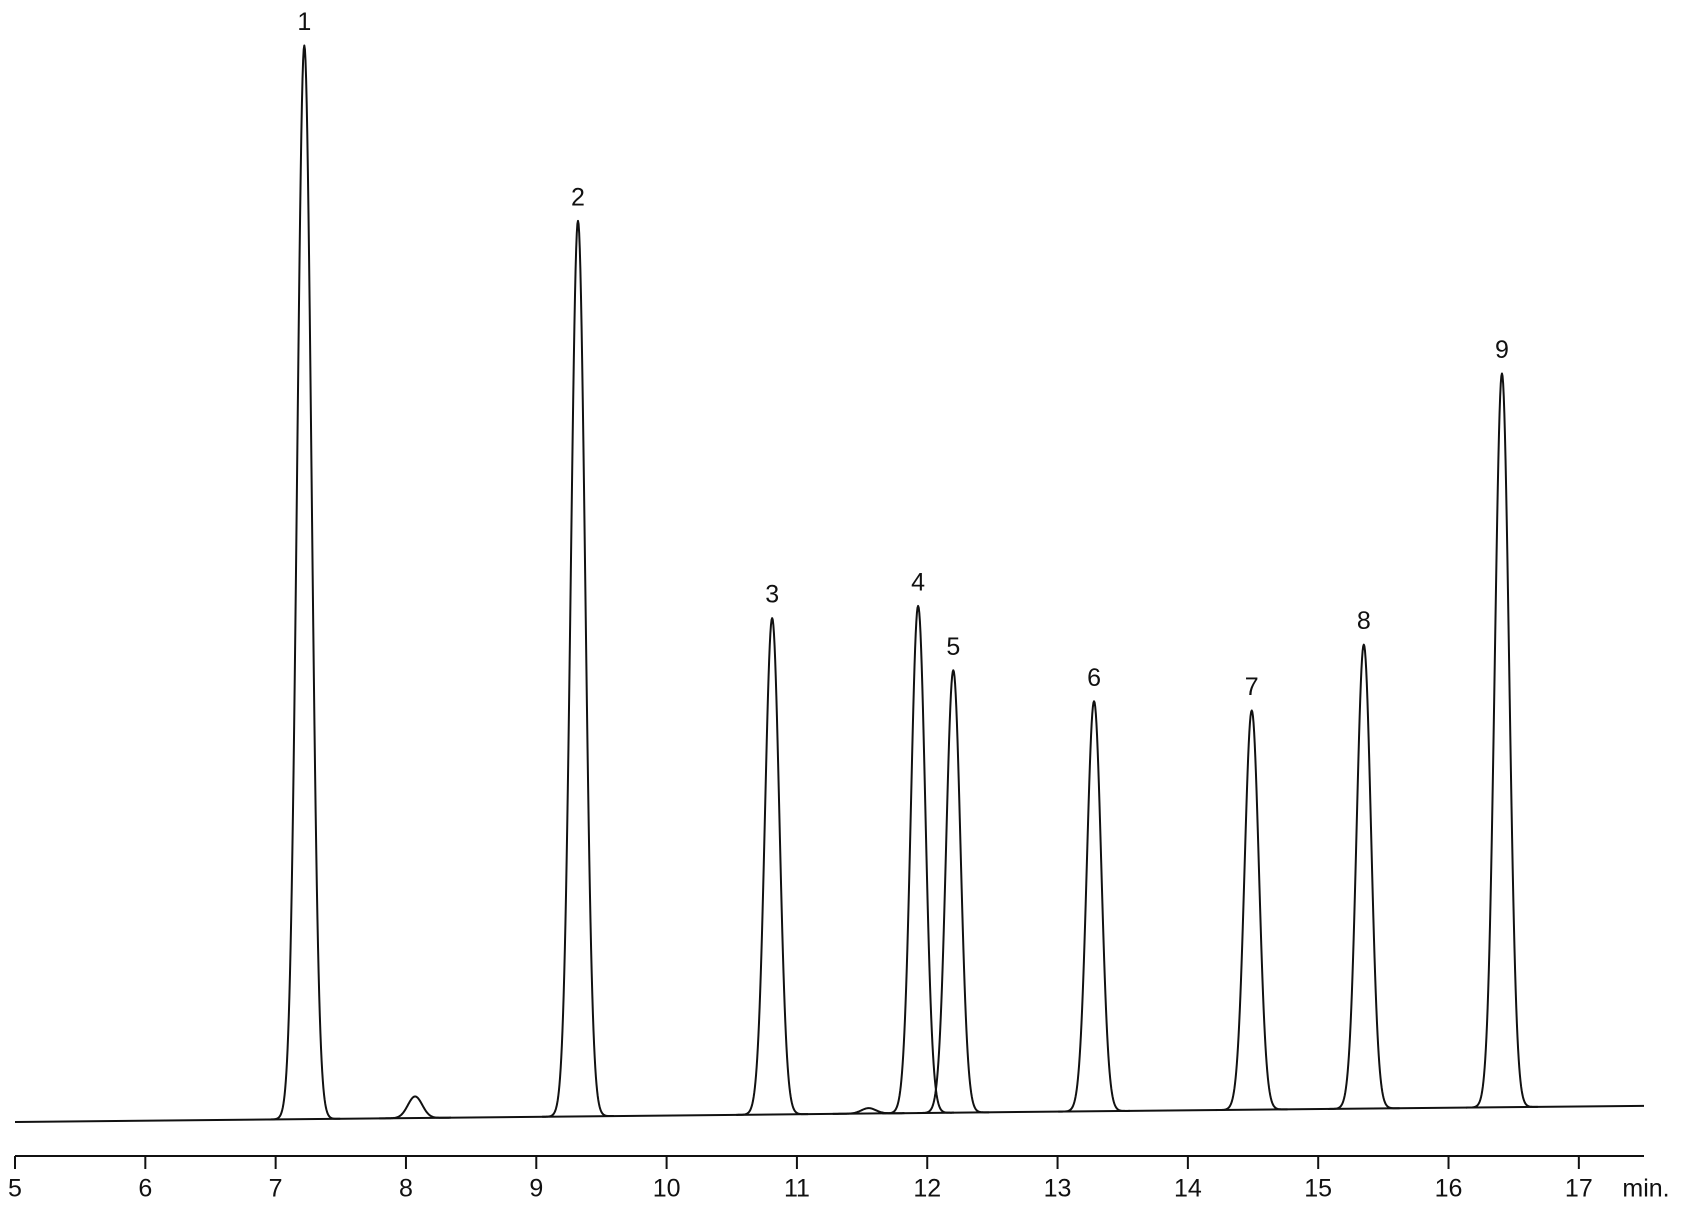 The image size is (1681, 1209). Describe the element at coordinates (536, 1189) in the screenshot. I see `x-tick-label: 9` at that location.